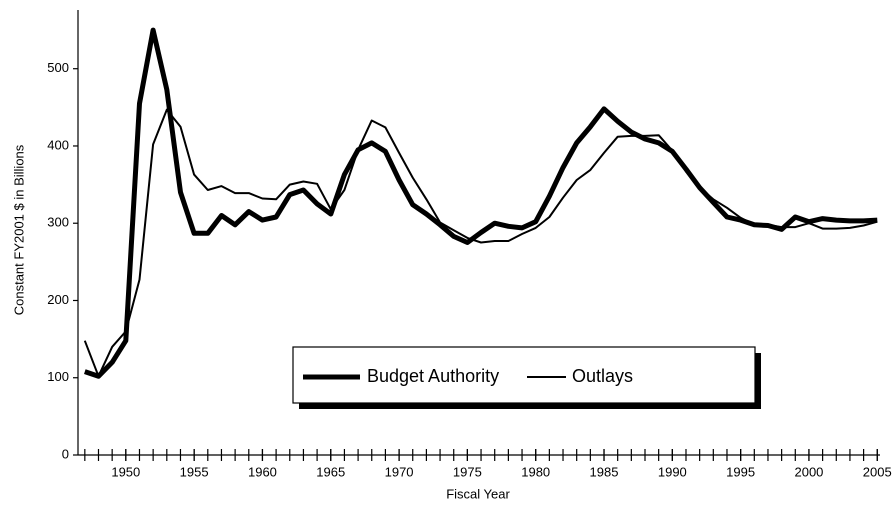 Image resolution: width=895 pixels, height=508 pixels. What do you see at coordinates (58, 376) in the screenshot?
I see `y-tick-label: 100` at bounding box center [58, 376].